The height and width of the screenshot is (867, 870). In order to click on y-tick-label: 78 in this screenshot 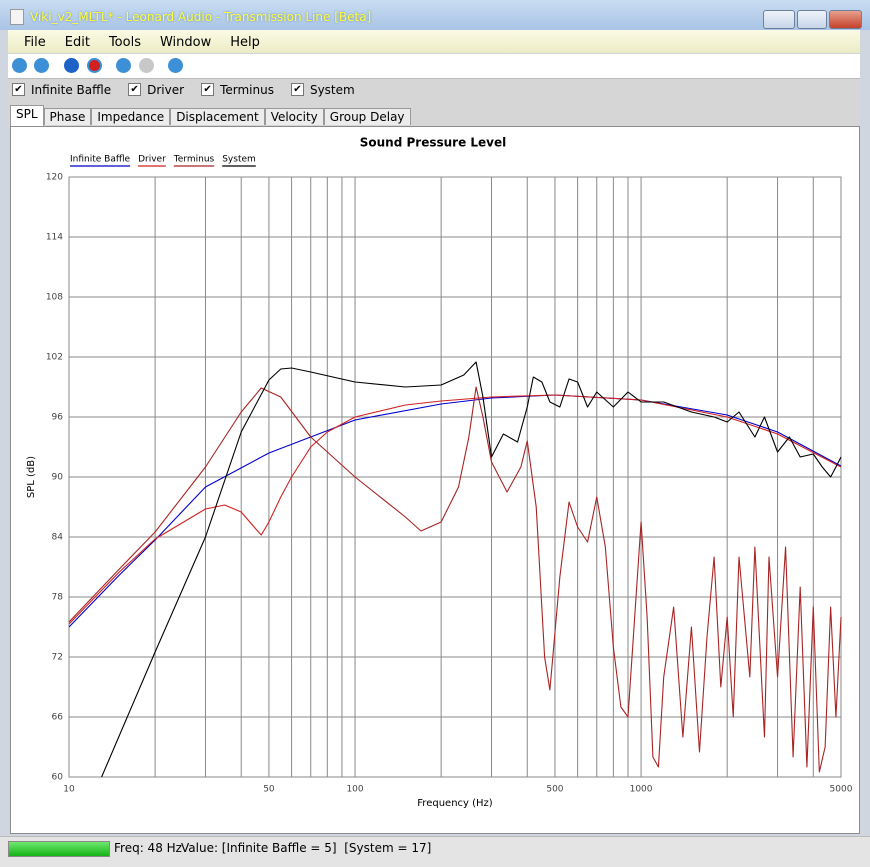, I will do `click(58, 598)`.